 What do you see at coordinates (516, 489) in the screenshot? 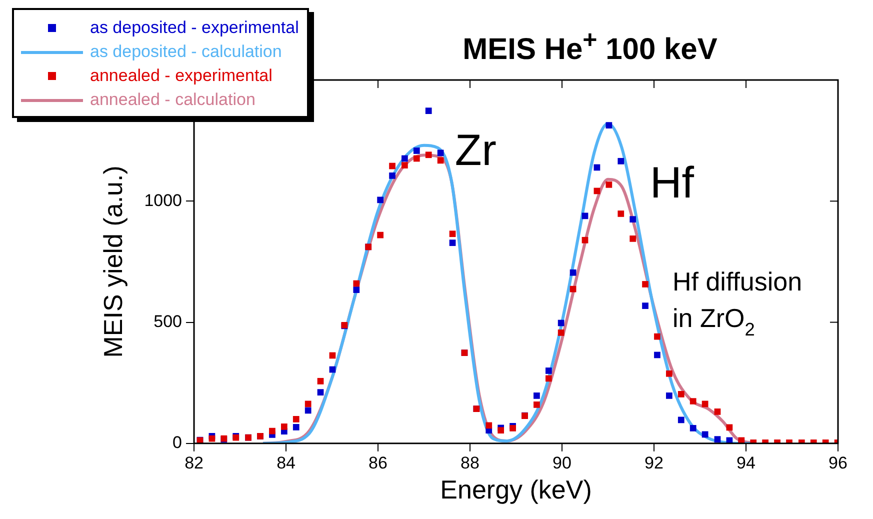
I see `x-axis-title: Energy (keV)` at bounding box center [516, 489].